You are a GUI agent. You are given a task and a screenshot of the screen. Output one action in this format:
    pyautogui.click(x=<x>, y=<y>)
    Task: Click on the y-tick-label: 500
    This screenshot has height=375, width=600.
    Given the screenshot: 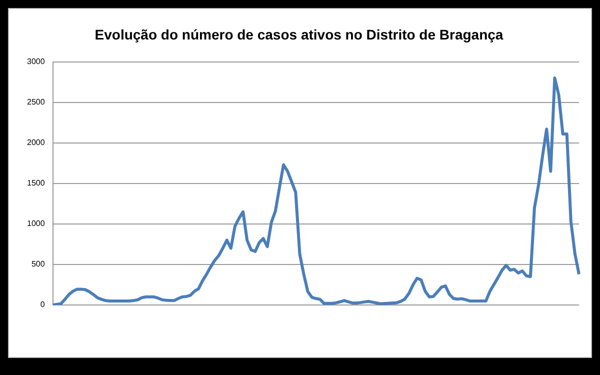 What is the action you would take?
    pyautogui.click(x=38, y=264)
    